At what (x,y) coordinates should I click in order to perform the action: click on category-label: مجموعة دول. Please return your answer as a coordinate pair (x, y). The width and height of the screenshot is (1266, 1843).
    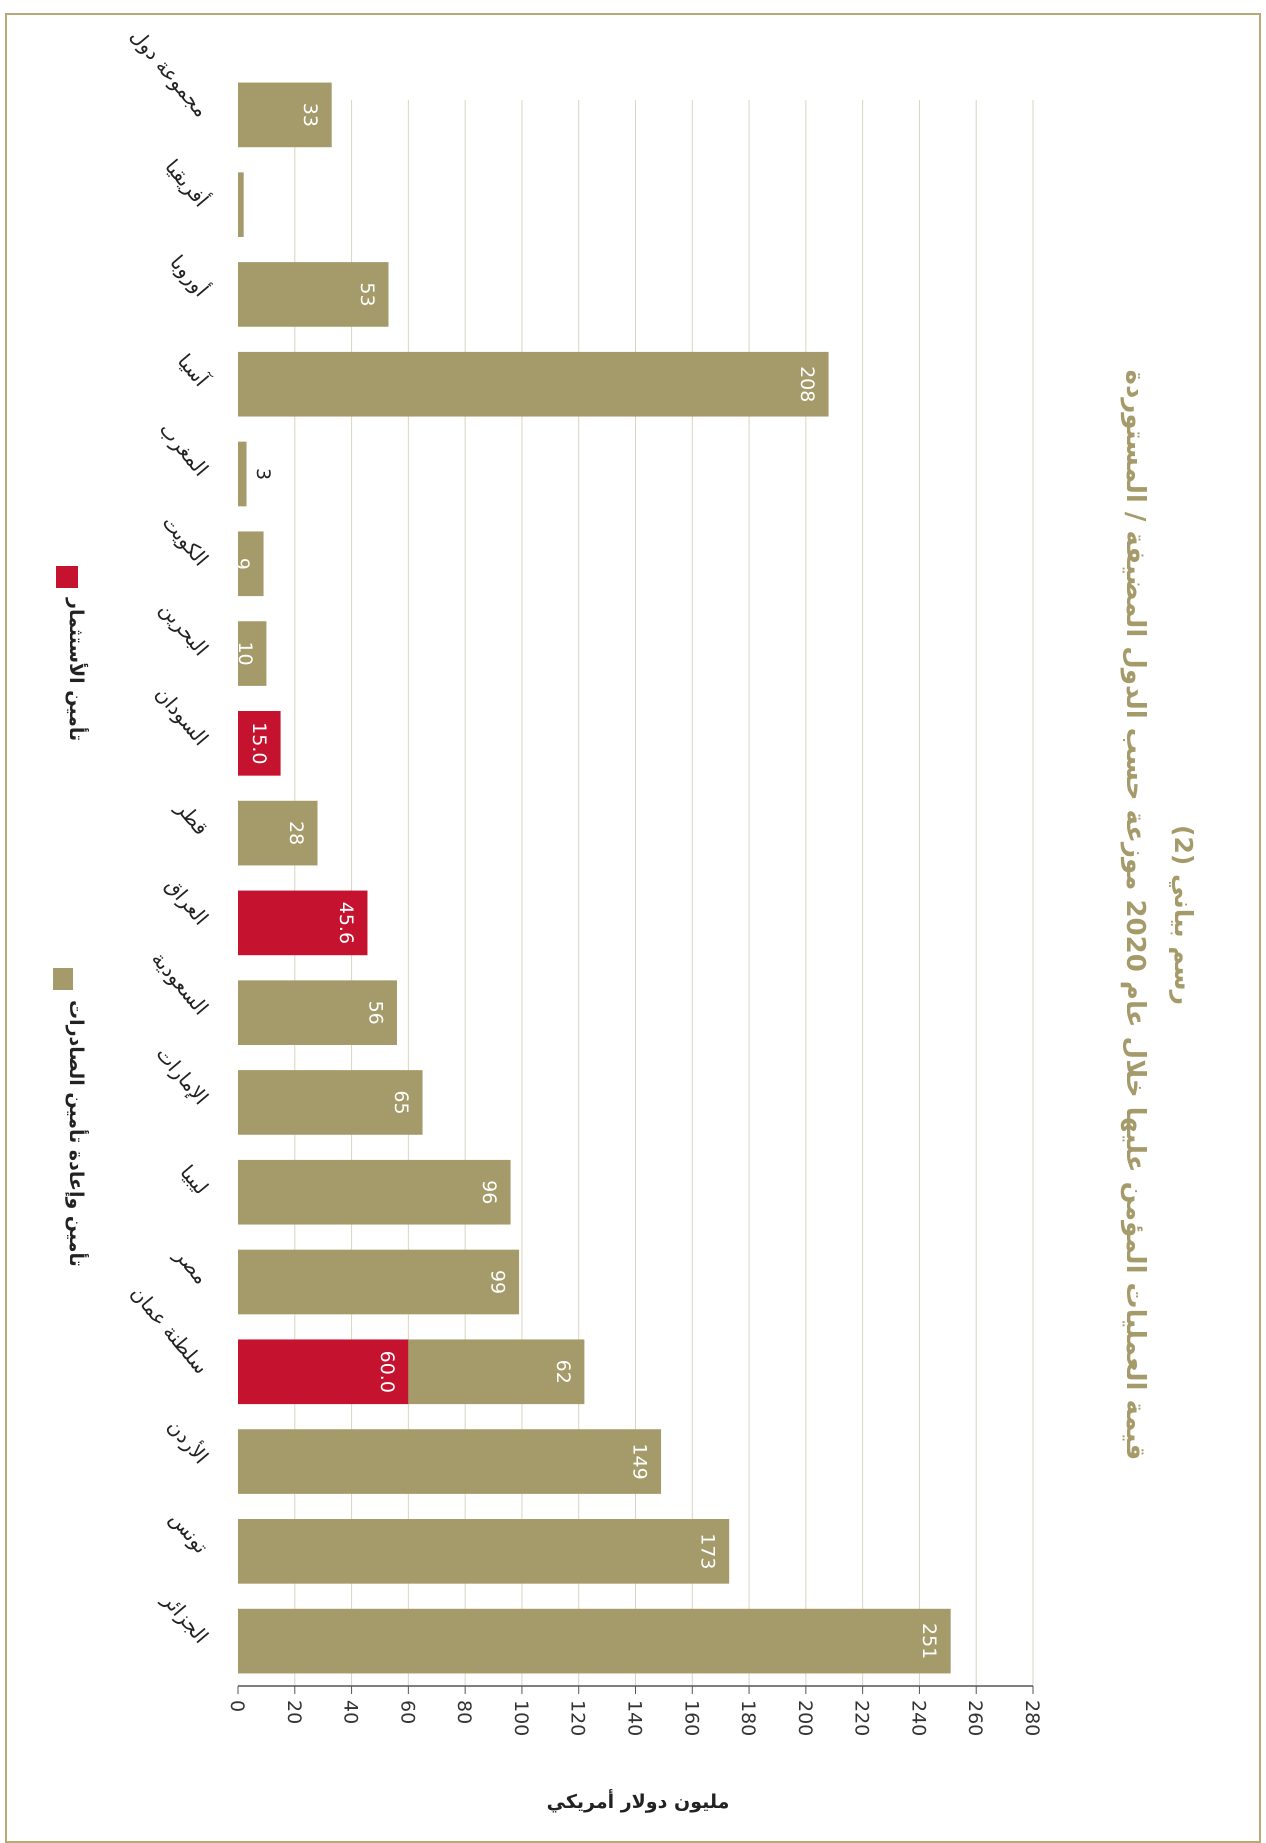
    Looking at the image, I should click on (170, 73).